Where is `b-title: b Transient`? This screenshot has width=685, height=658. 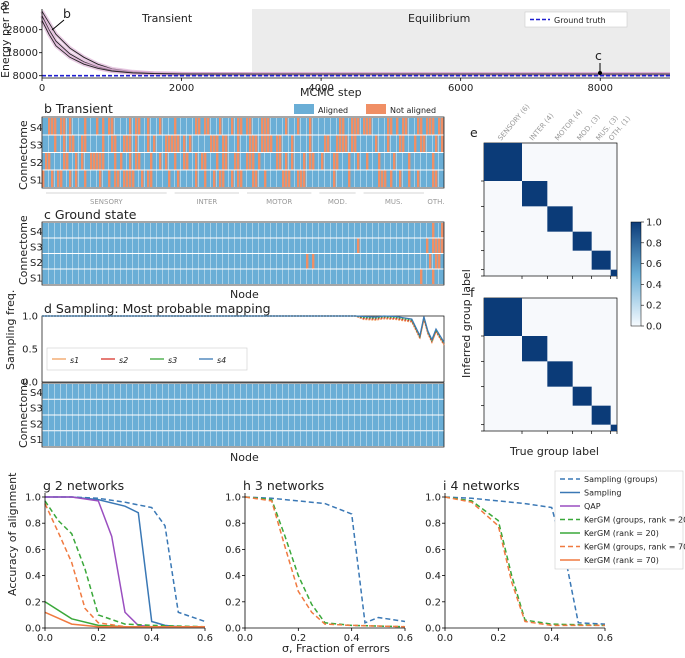 b-title: b Transient is located at coordinates (78, 108).